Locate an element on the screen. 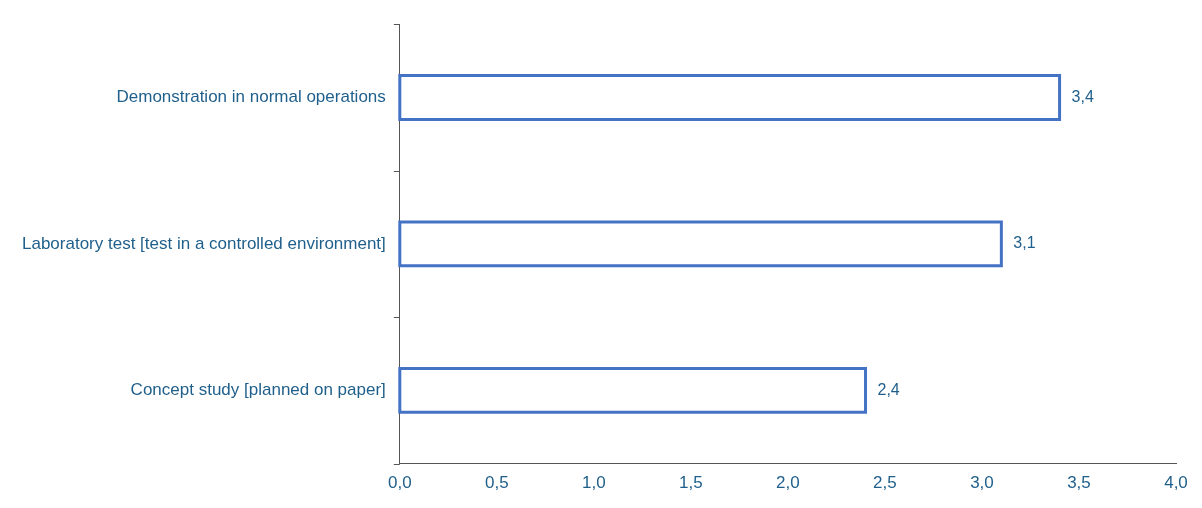 Image resolution: width=1202 pixels, height=508 pixels. data-label: 3,1 is located at coordinates (1024, 243).